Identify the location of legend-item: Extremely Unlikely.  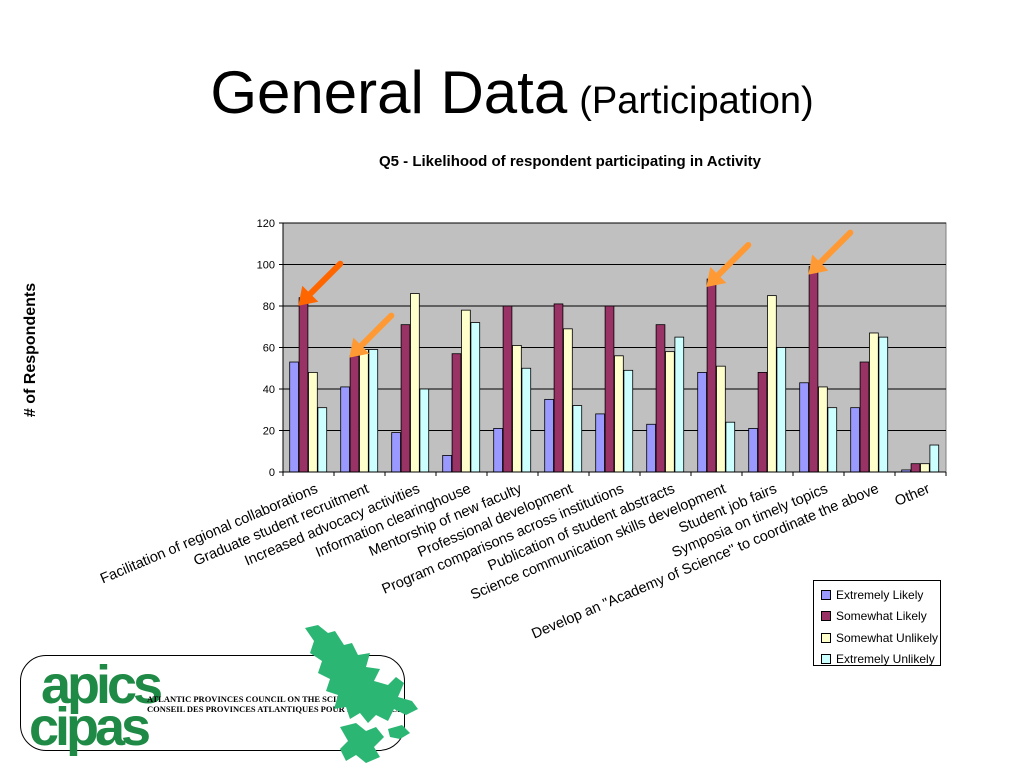
(880, 660).